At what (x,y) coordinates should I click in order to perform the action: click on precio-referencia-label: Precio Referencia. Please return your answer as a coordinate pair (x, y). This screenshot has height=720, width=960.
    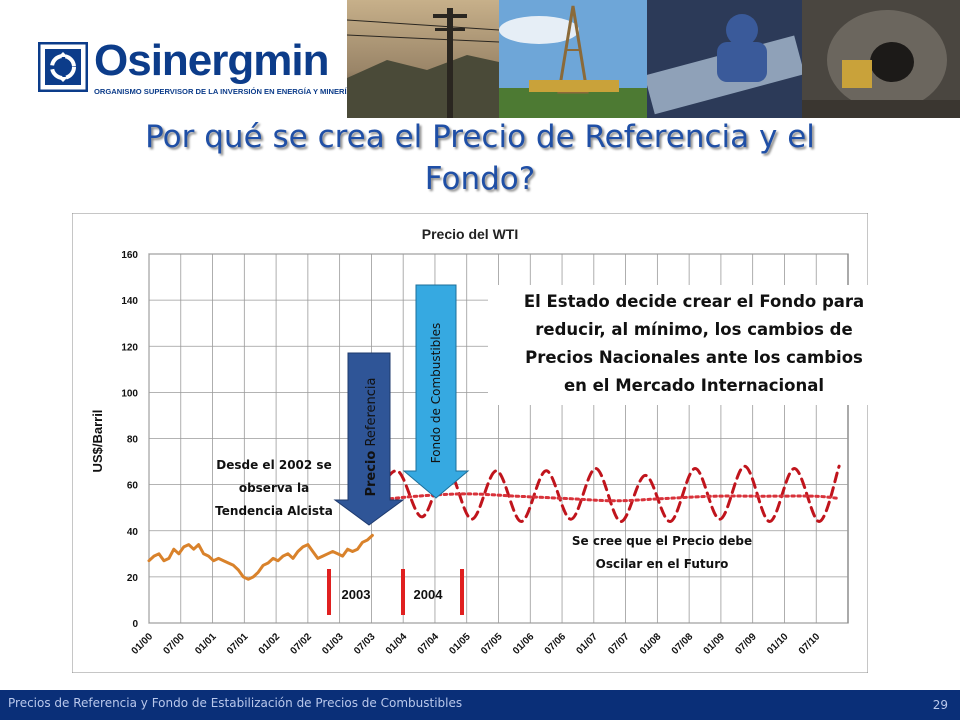
    Looking at the image, I should click on (371, 436).